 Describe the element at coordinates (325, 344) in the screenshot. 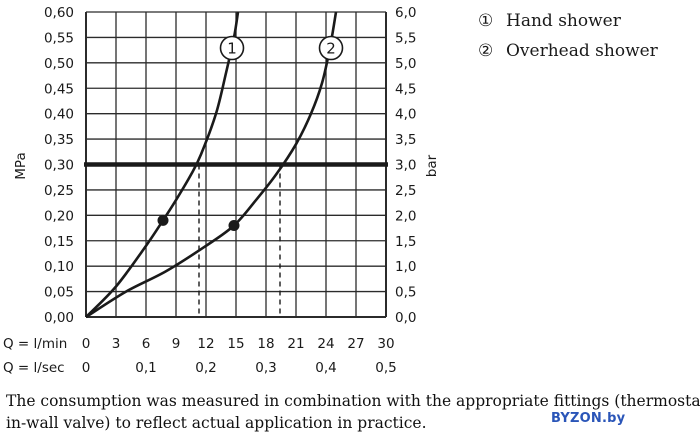

I see `x-tick-label-lmin: 24` at that location.